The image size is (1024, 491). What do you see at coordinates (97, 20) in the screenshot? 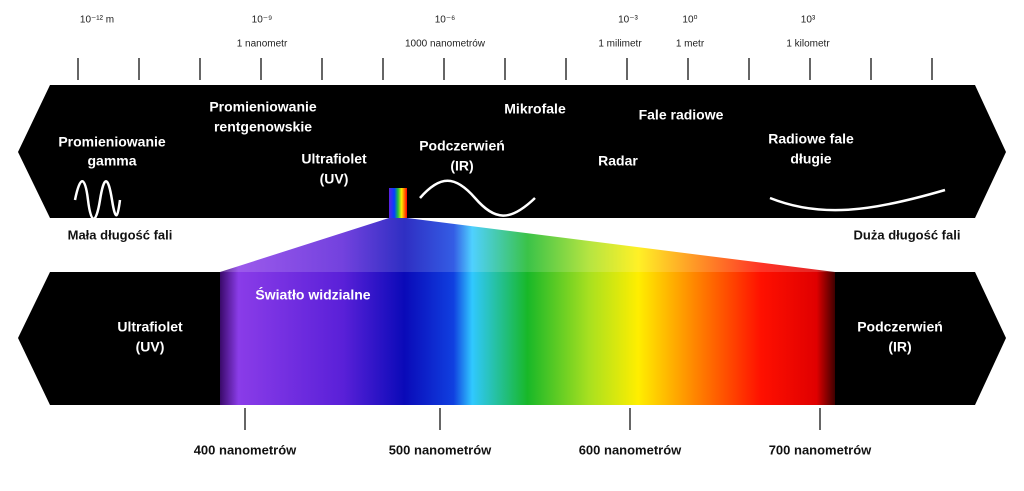
I see `scale-power: 10⁻¹² m` at bounding box center [97, 20].